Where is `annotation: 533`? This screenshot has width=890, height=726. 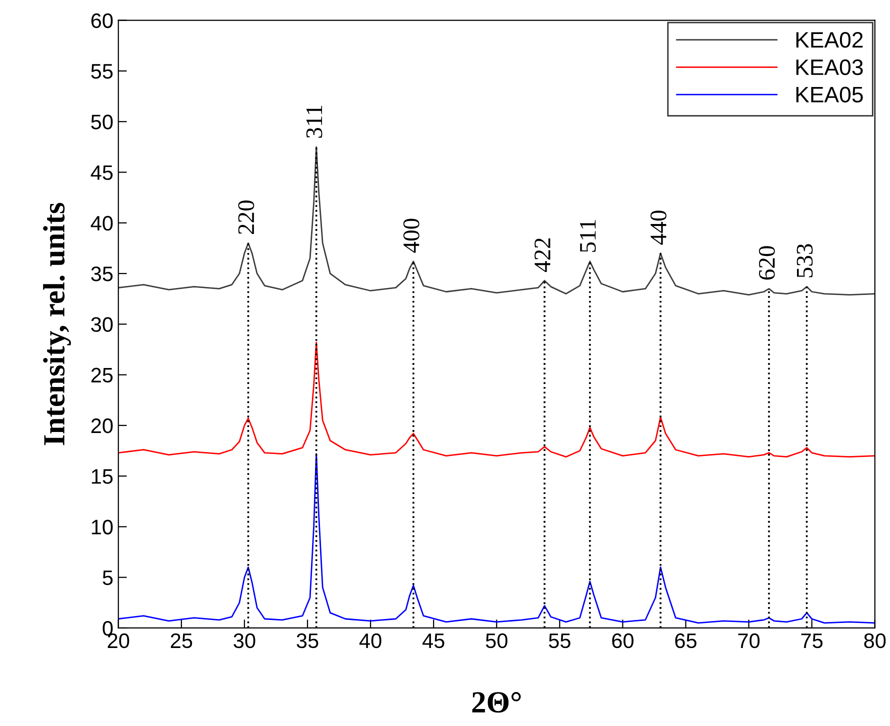 annotation: 533 is located at coordinates (804, 261).